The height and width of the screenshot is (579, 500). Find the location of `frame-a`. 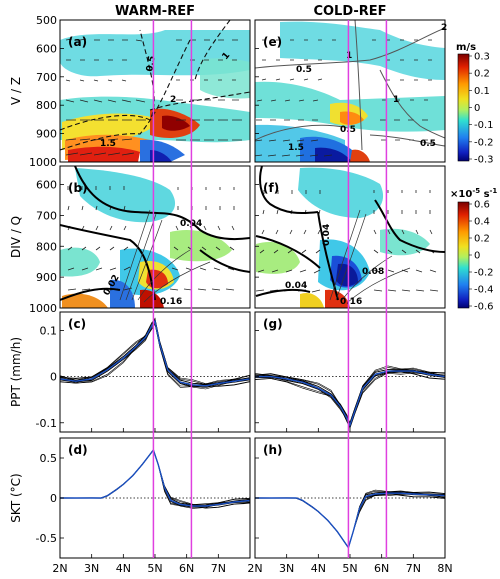

frame-a is located at coordinates (155, 91).